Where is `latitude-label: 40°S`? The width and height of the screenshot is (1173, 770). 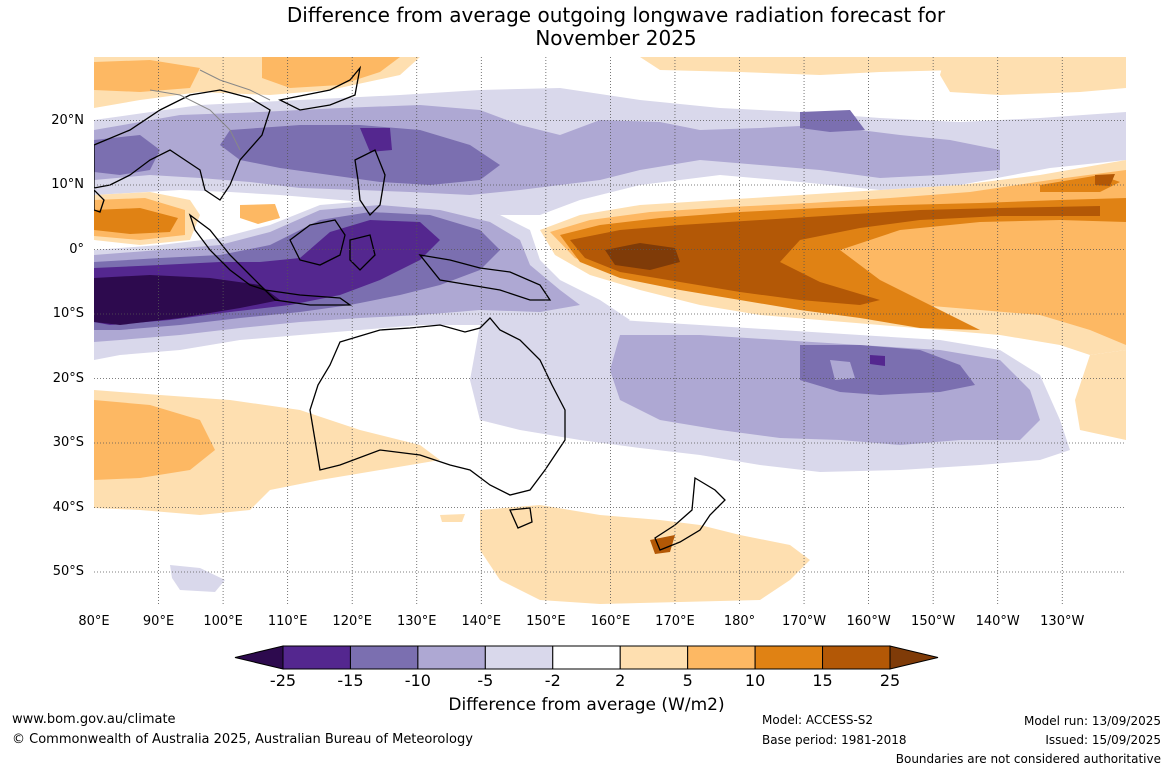 latitude-label: 40°S is located at coordinates (68, 507).